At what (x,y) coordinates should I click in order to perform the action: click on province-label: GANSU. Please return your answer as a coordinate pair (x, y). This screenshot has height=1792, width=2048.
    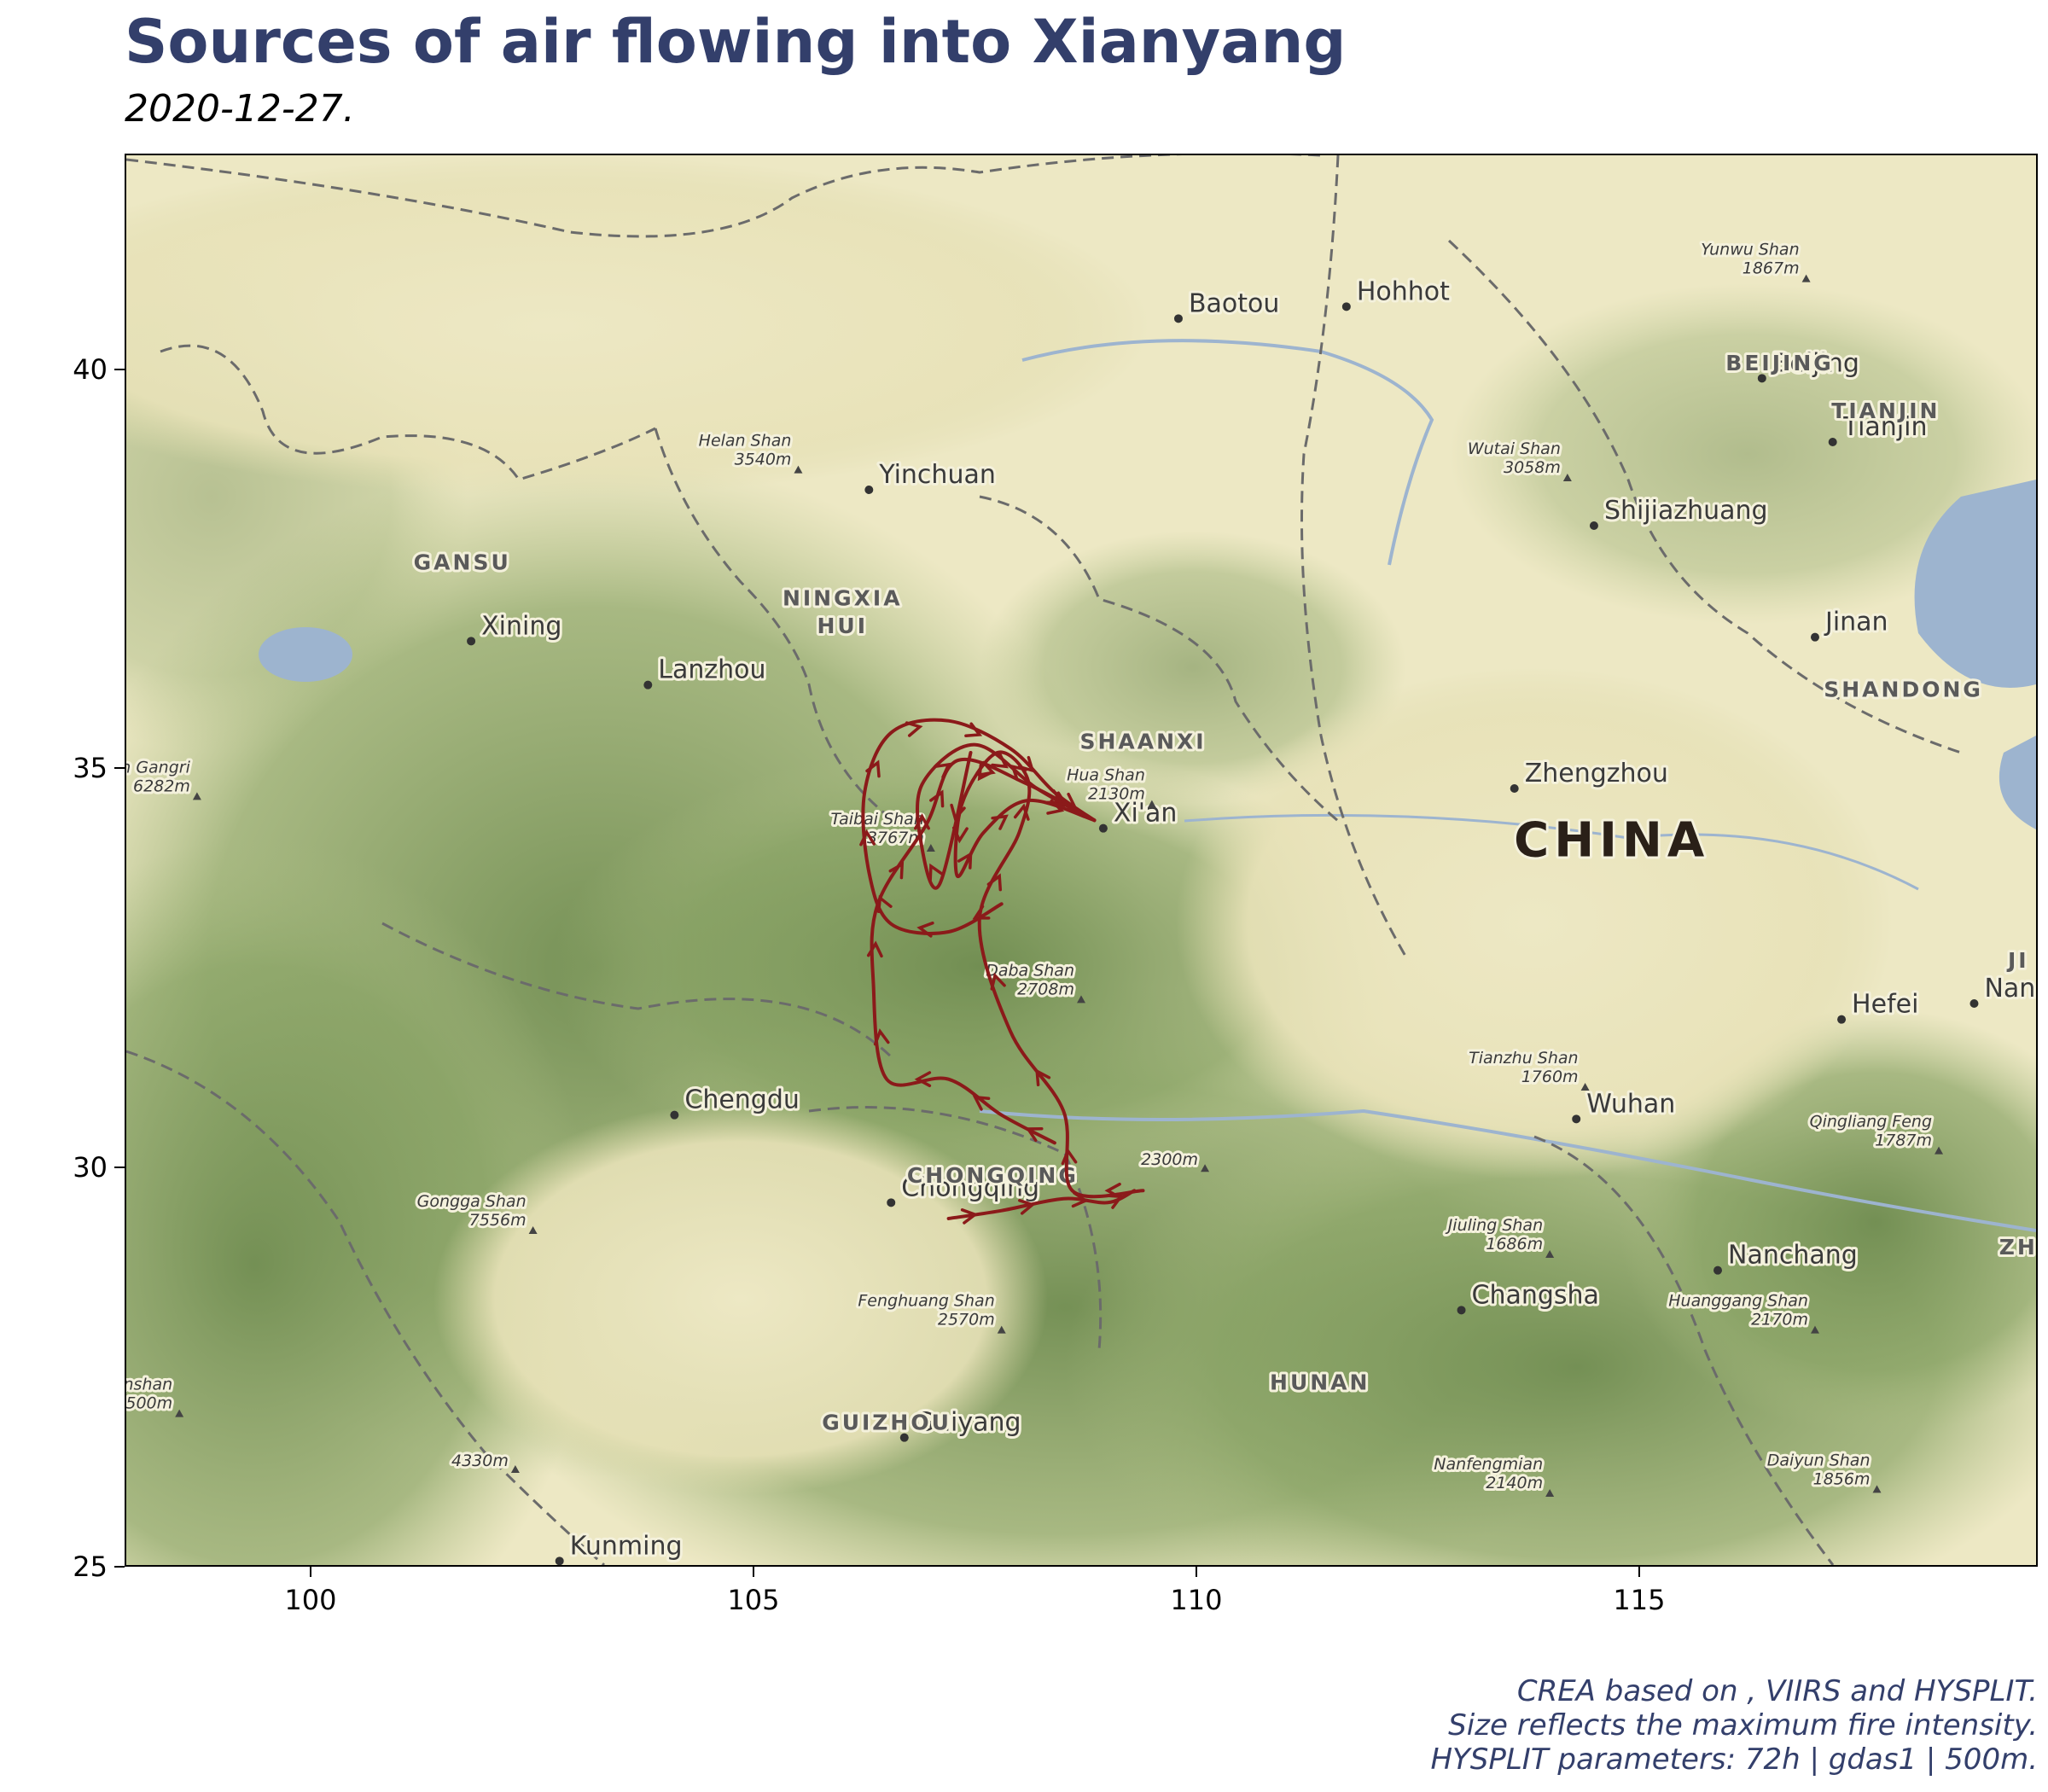
    Looking at the image, I should click on (463, 562).